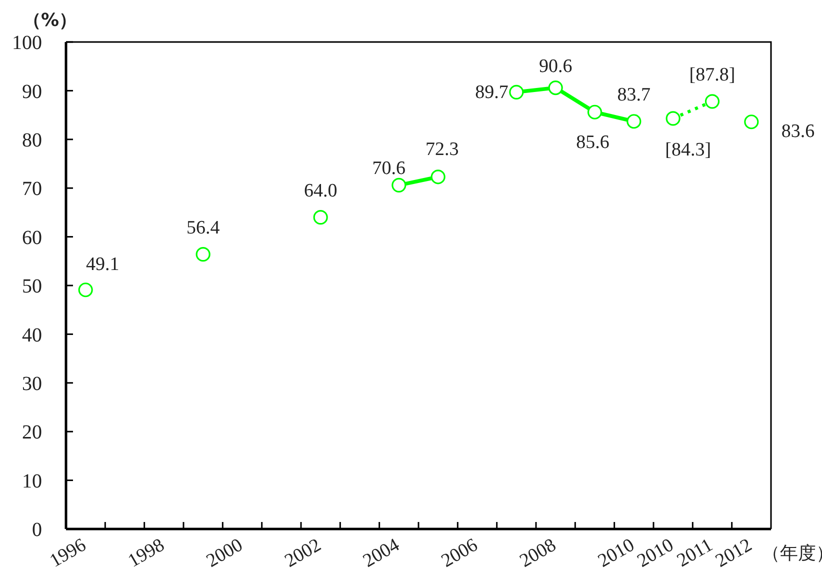 This screenshot has width=822, height=581. I want to click on data-label: 90.6, so click(555, 65).